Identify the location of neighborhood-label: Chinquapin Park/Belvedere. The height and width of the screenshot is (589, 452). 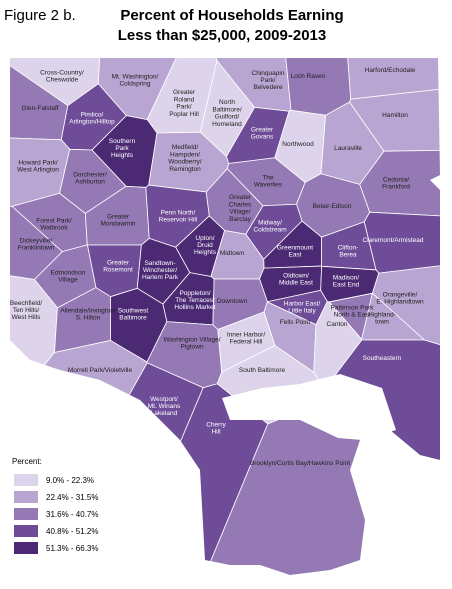
(268, 80).